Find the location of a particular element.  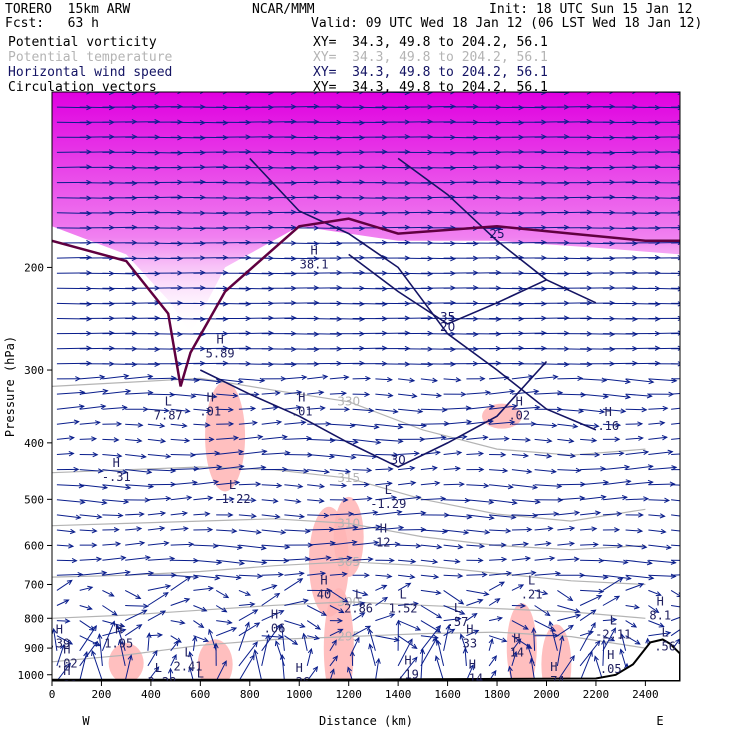

field-label-theta: Potential temperature is located at coordinates (90, 57).